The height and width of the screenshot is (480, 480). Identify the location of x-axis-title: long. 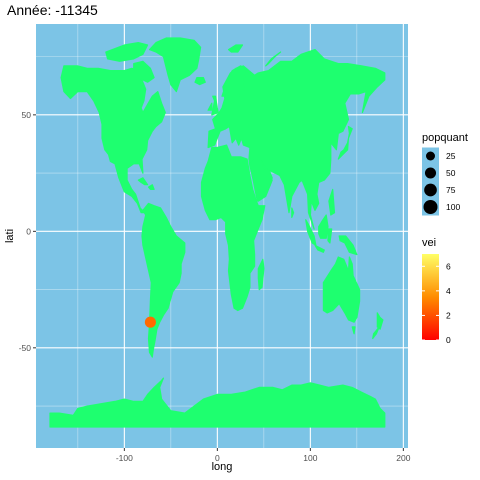
(222, 467).